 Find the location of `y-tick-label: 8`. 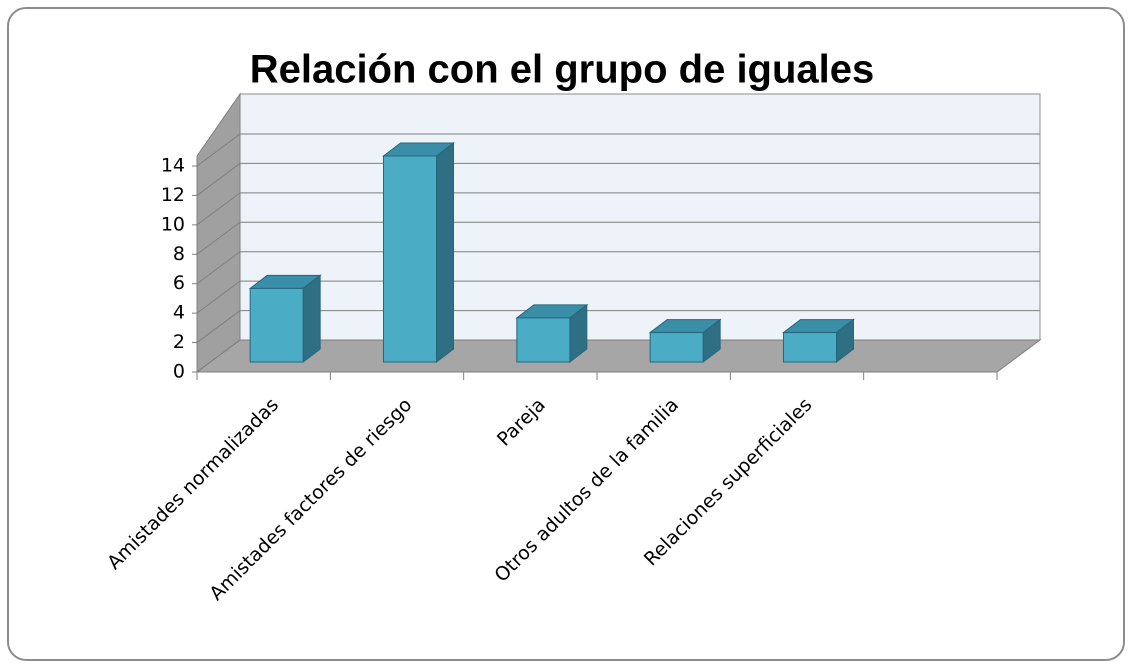

y-tick-label: 8 is located at coordinates (179, 254).